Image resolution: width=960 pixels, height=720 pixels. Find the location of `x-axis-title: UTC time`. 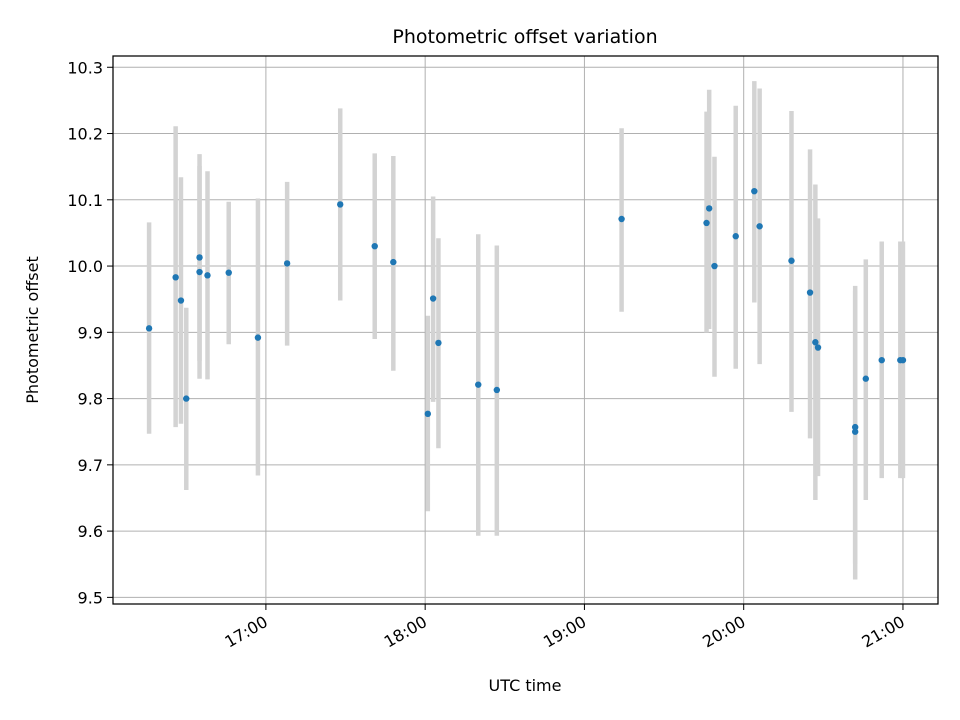

x-axis-title: UTC time is located at coordinates (525, 685).